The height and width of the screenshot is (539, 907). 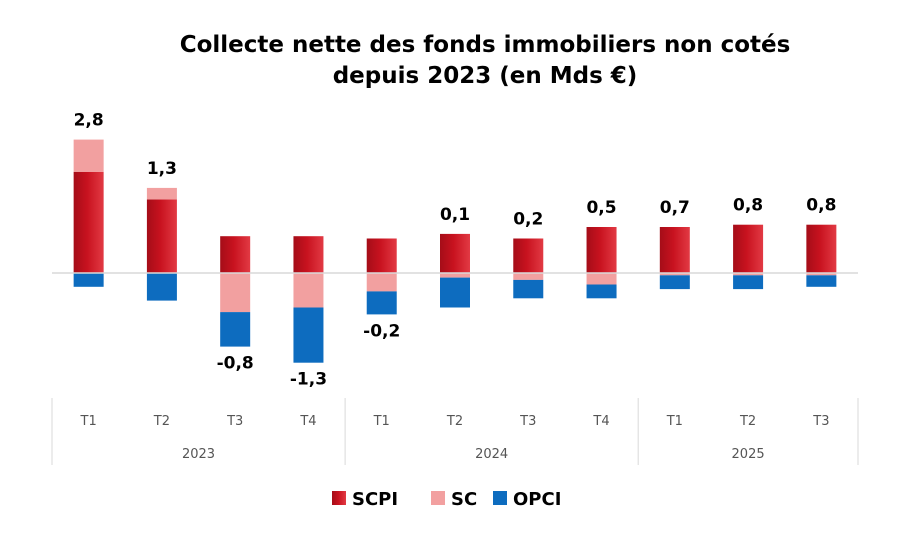 What do you see at coordinates (601, 208) in the screenshot?
I see `total-label-7: 0,5` at bounding box center [601, 208].